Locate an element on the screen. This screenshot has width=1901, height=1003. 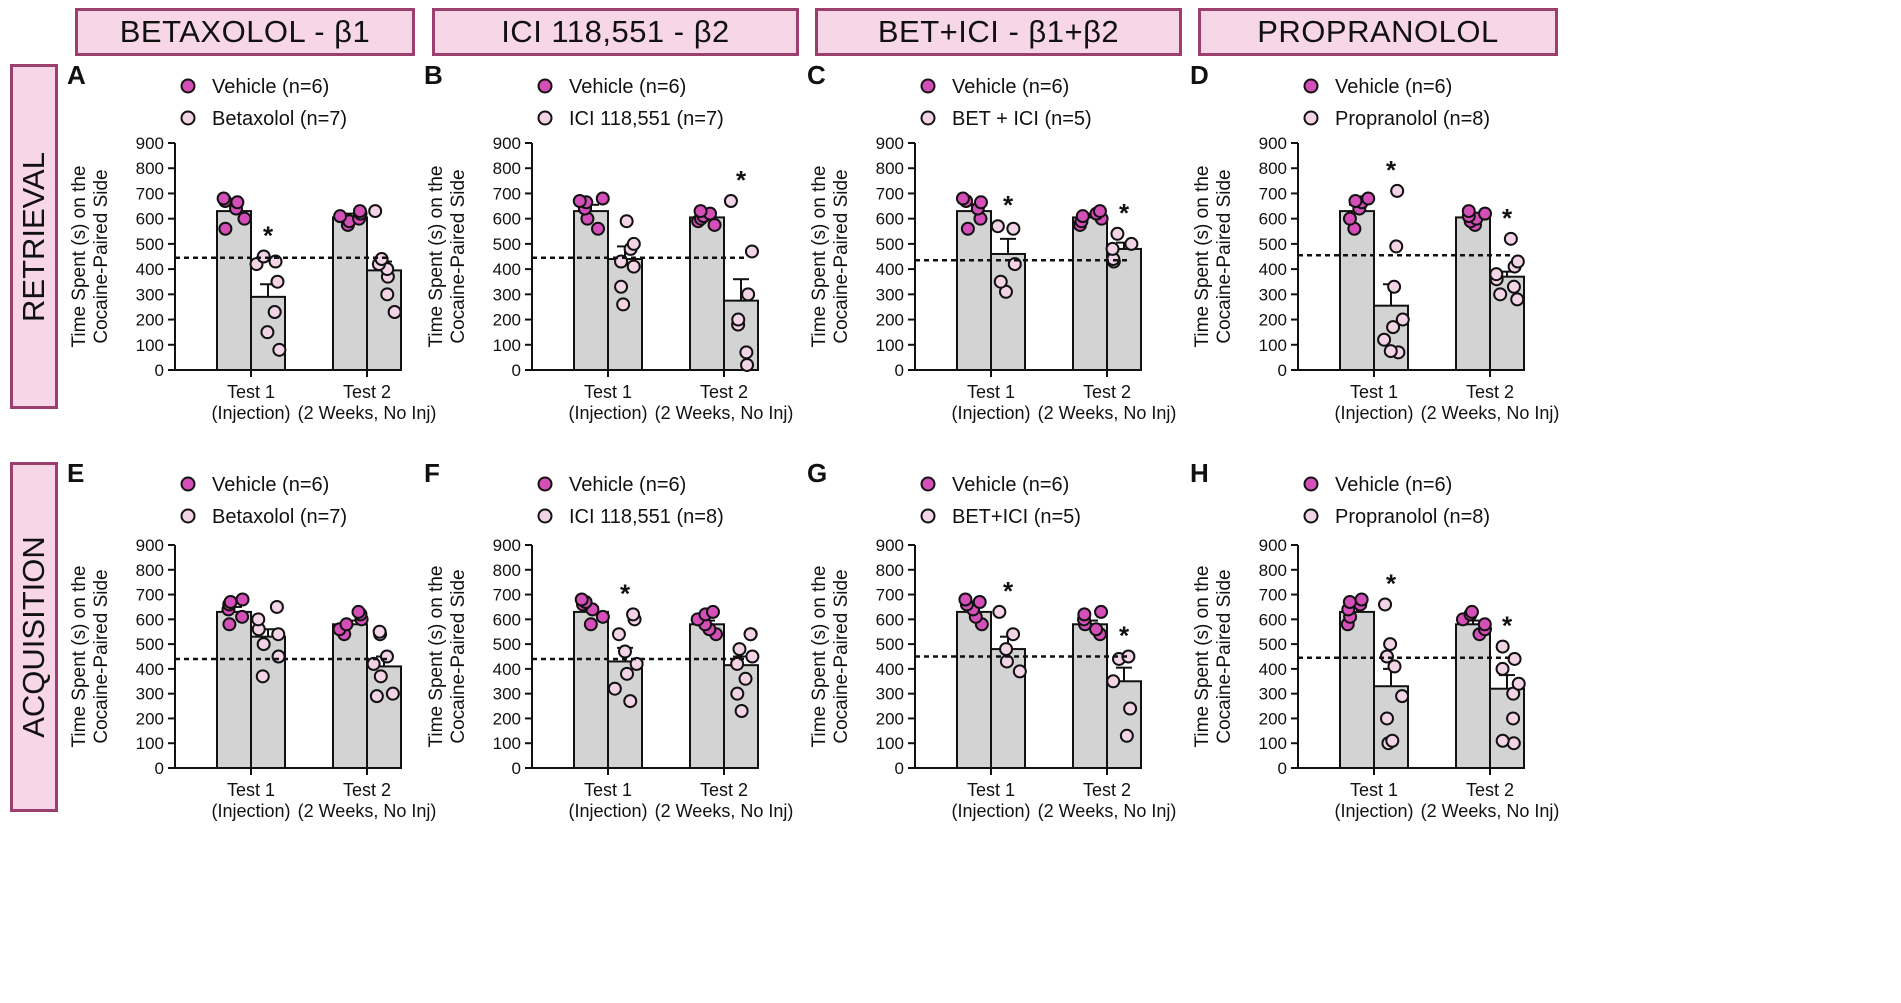
panel-letter: E is located at coordinates (75, 473).